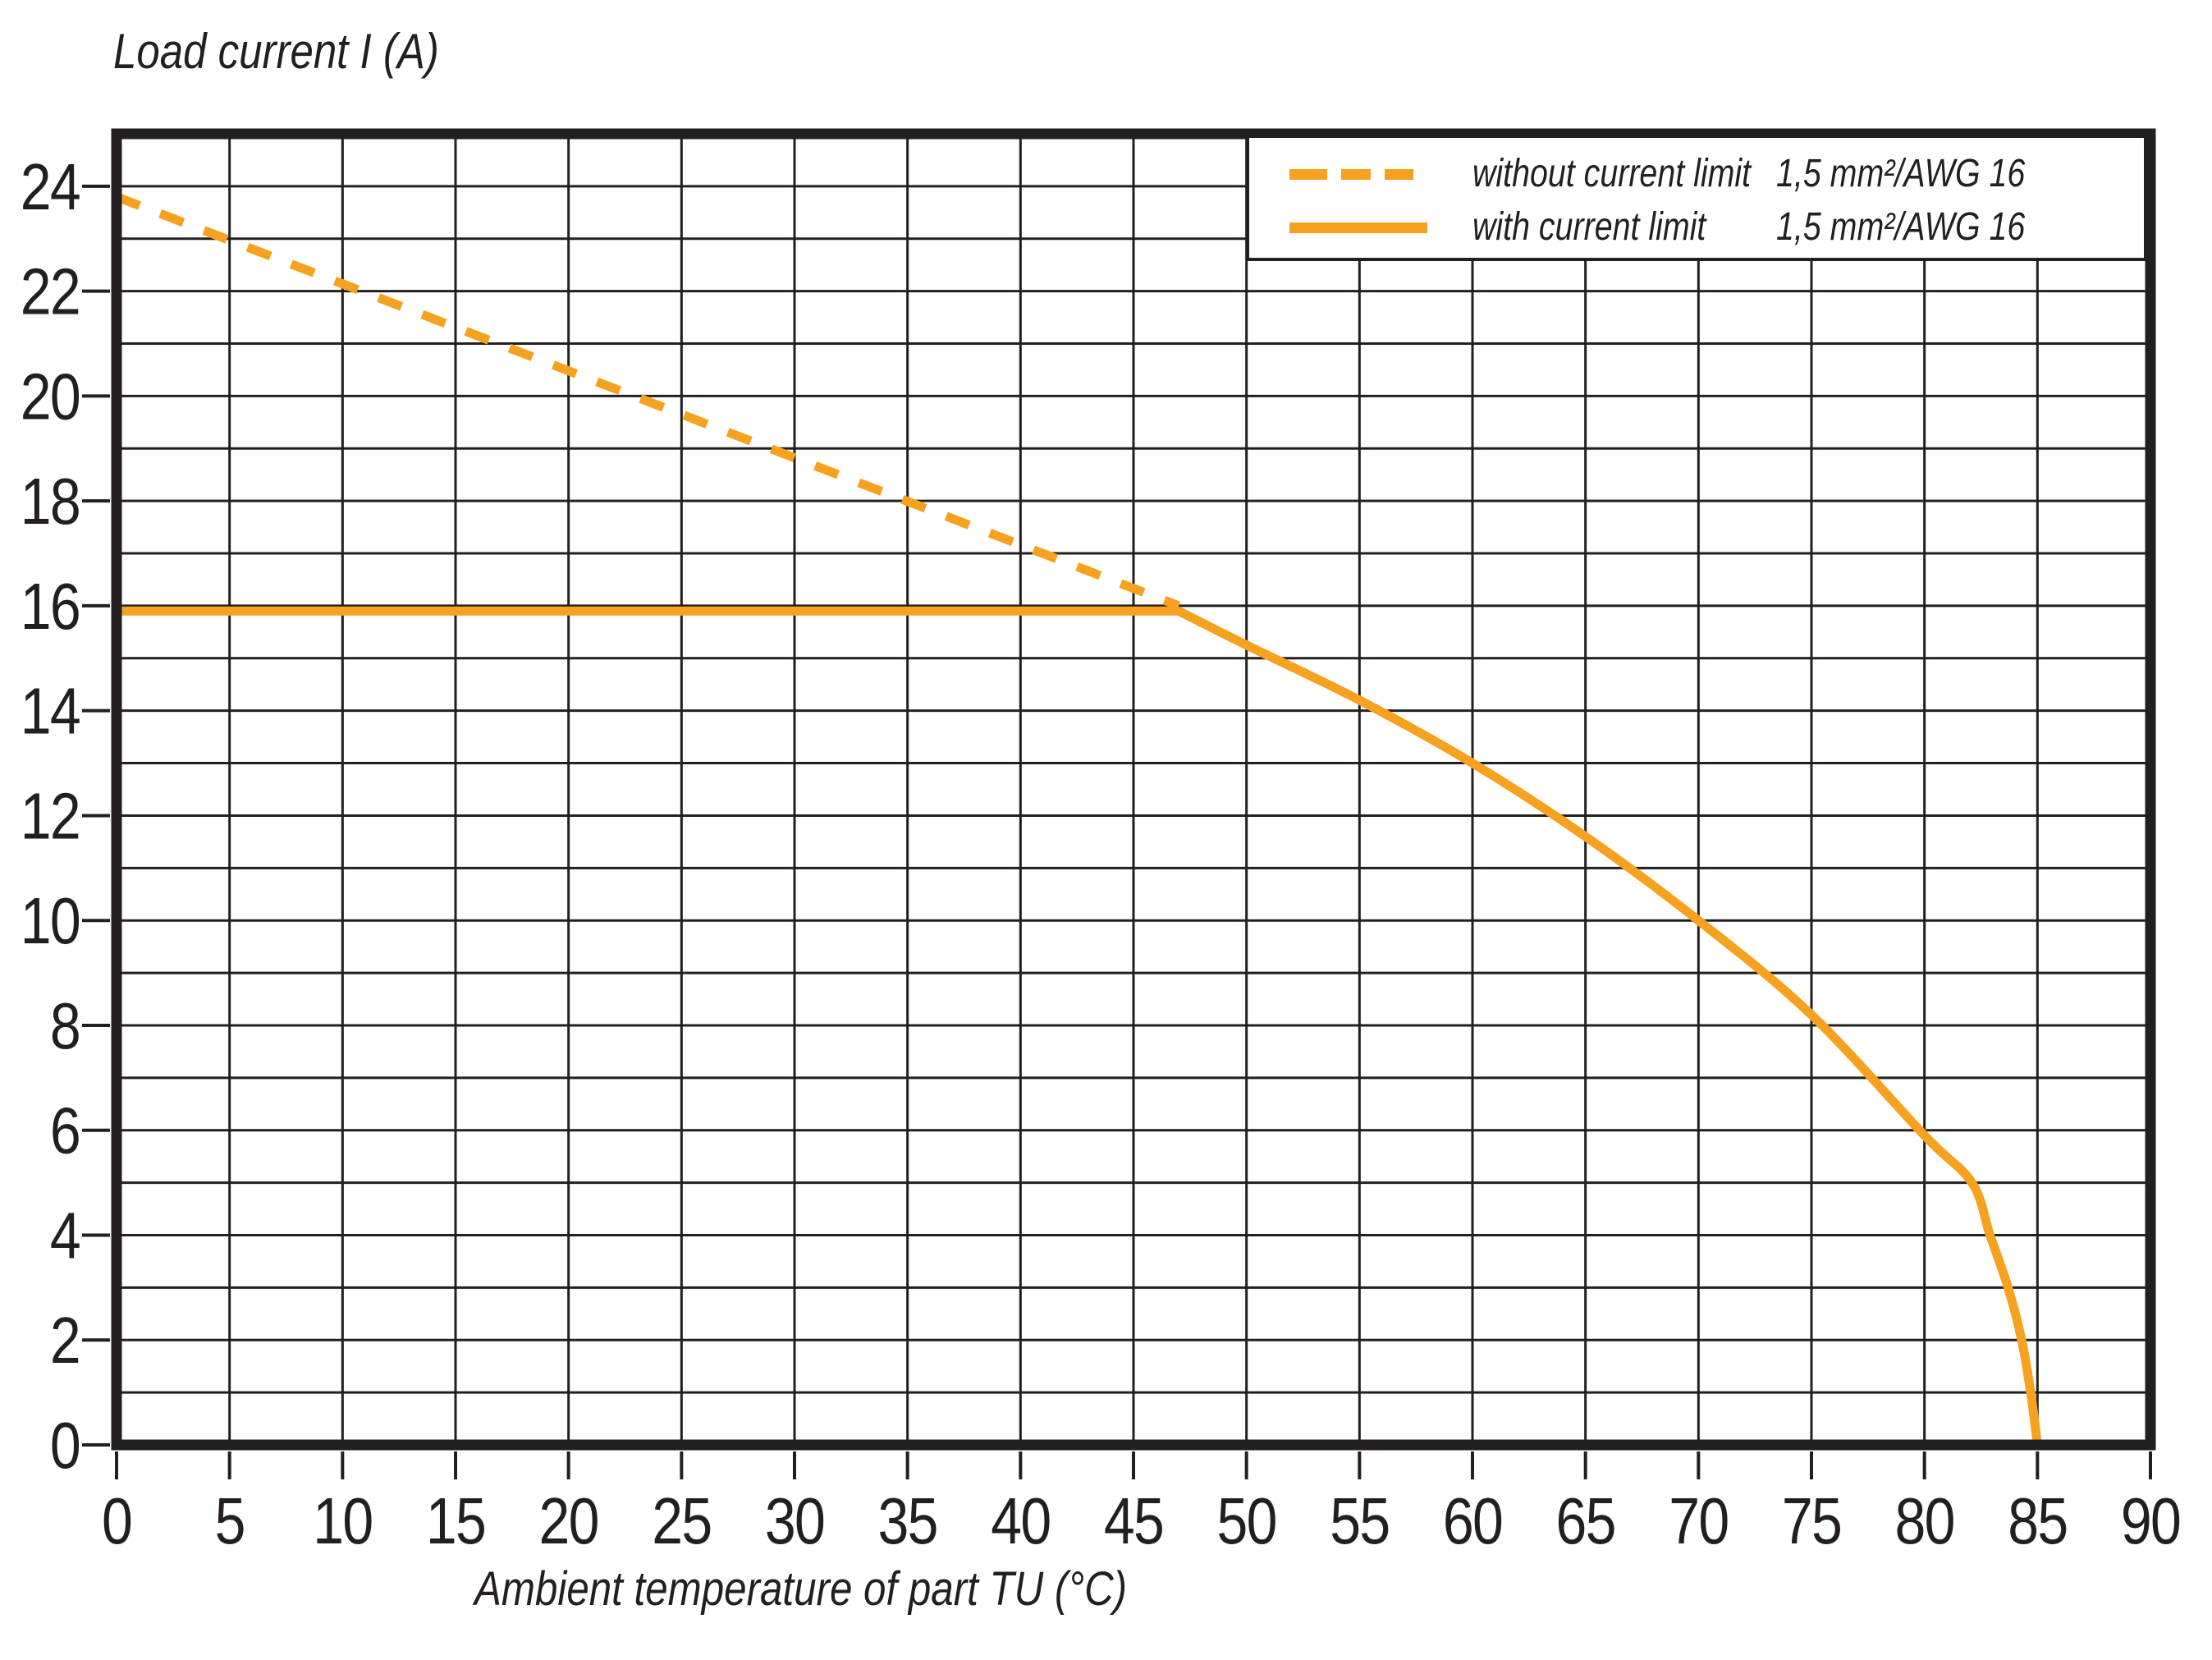  I want to click on x-tick-label-30: 30, so click(795, 1520).